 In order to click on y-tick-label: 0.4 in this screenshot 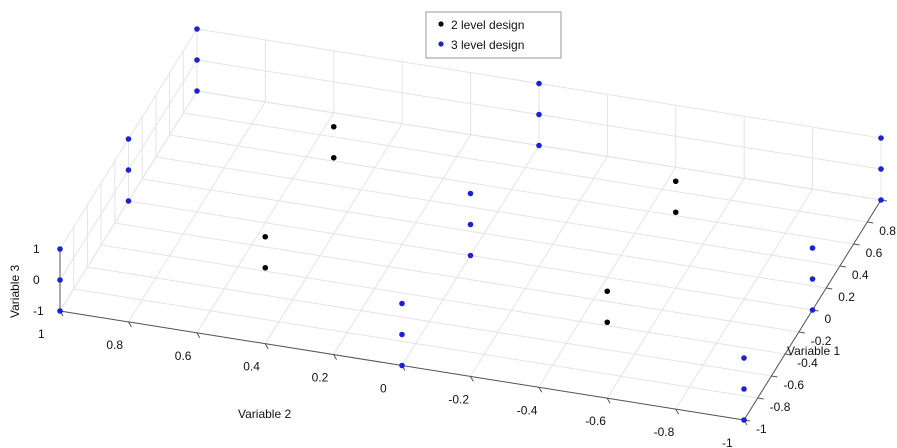, I will do `click(251, 367)`.